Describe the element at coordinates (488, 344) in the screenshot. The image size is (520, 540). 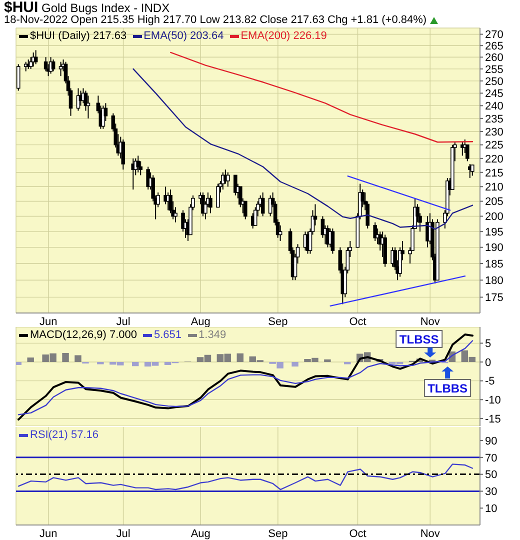
I see `y-tick-label: 5` at that location.